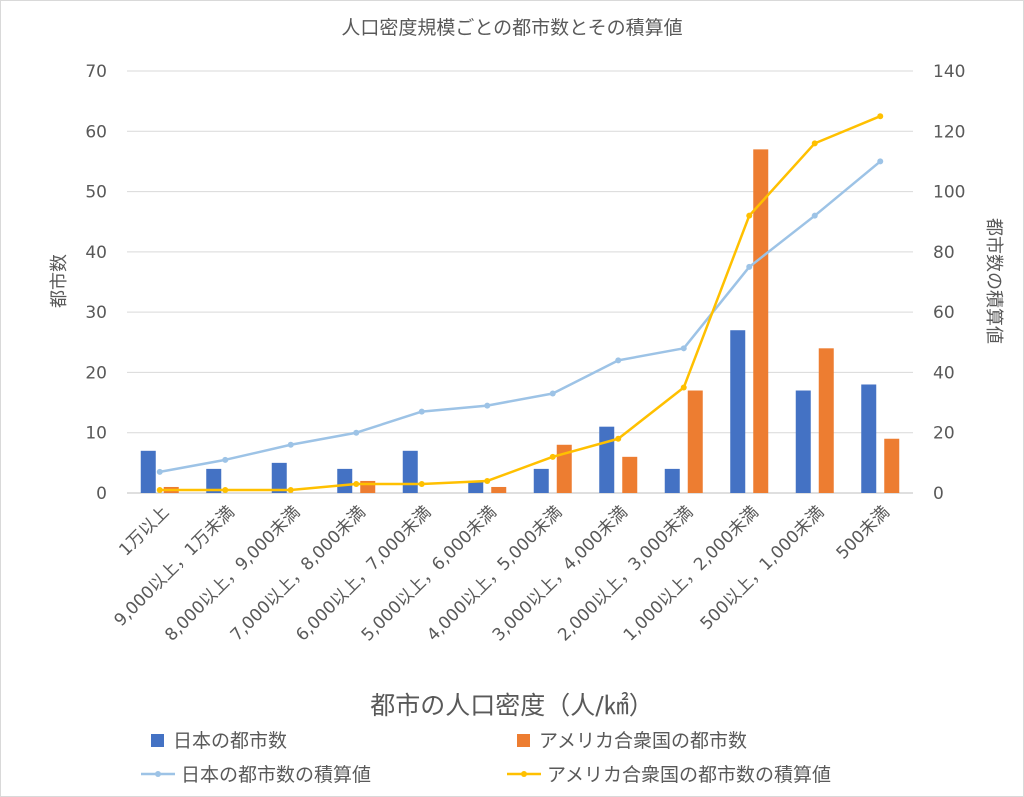  What do you see at coordinates (689, 775) in the screenshot?
I see `legend-label: アメリカ合衆国の都市数の積算値` at bounding box center [689, 775].